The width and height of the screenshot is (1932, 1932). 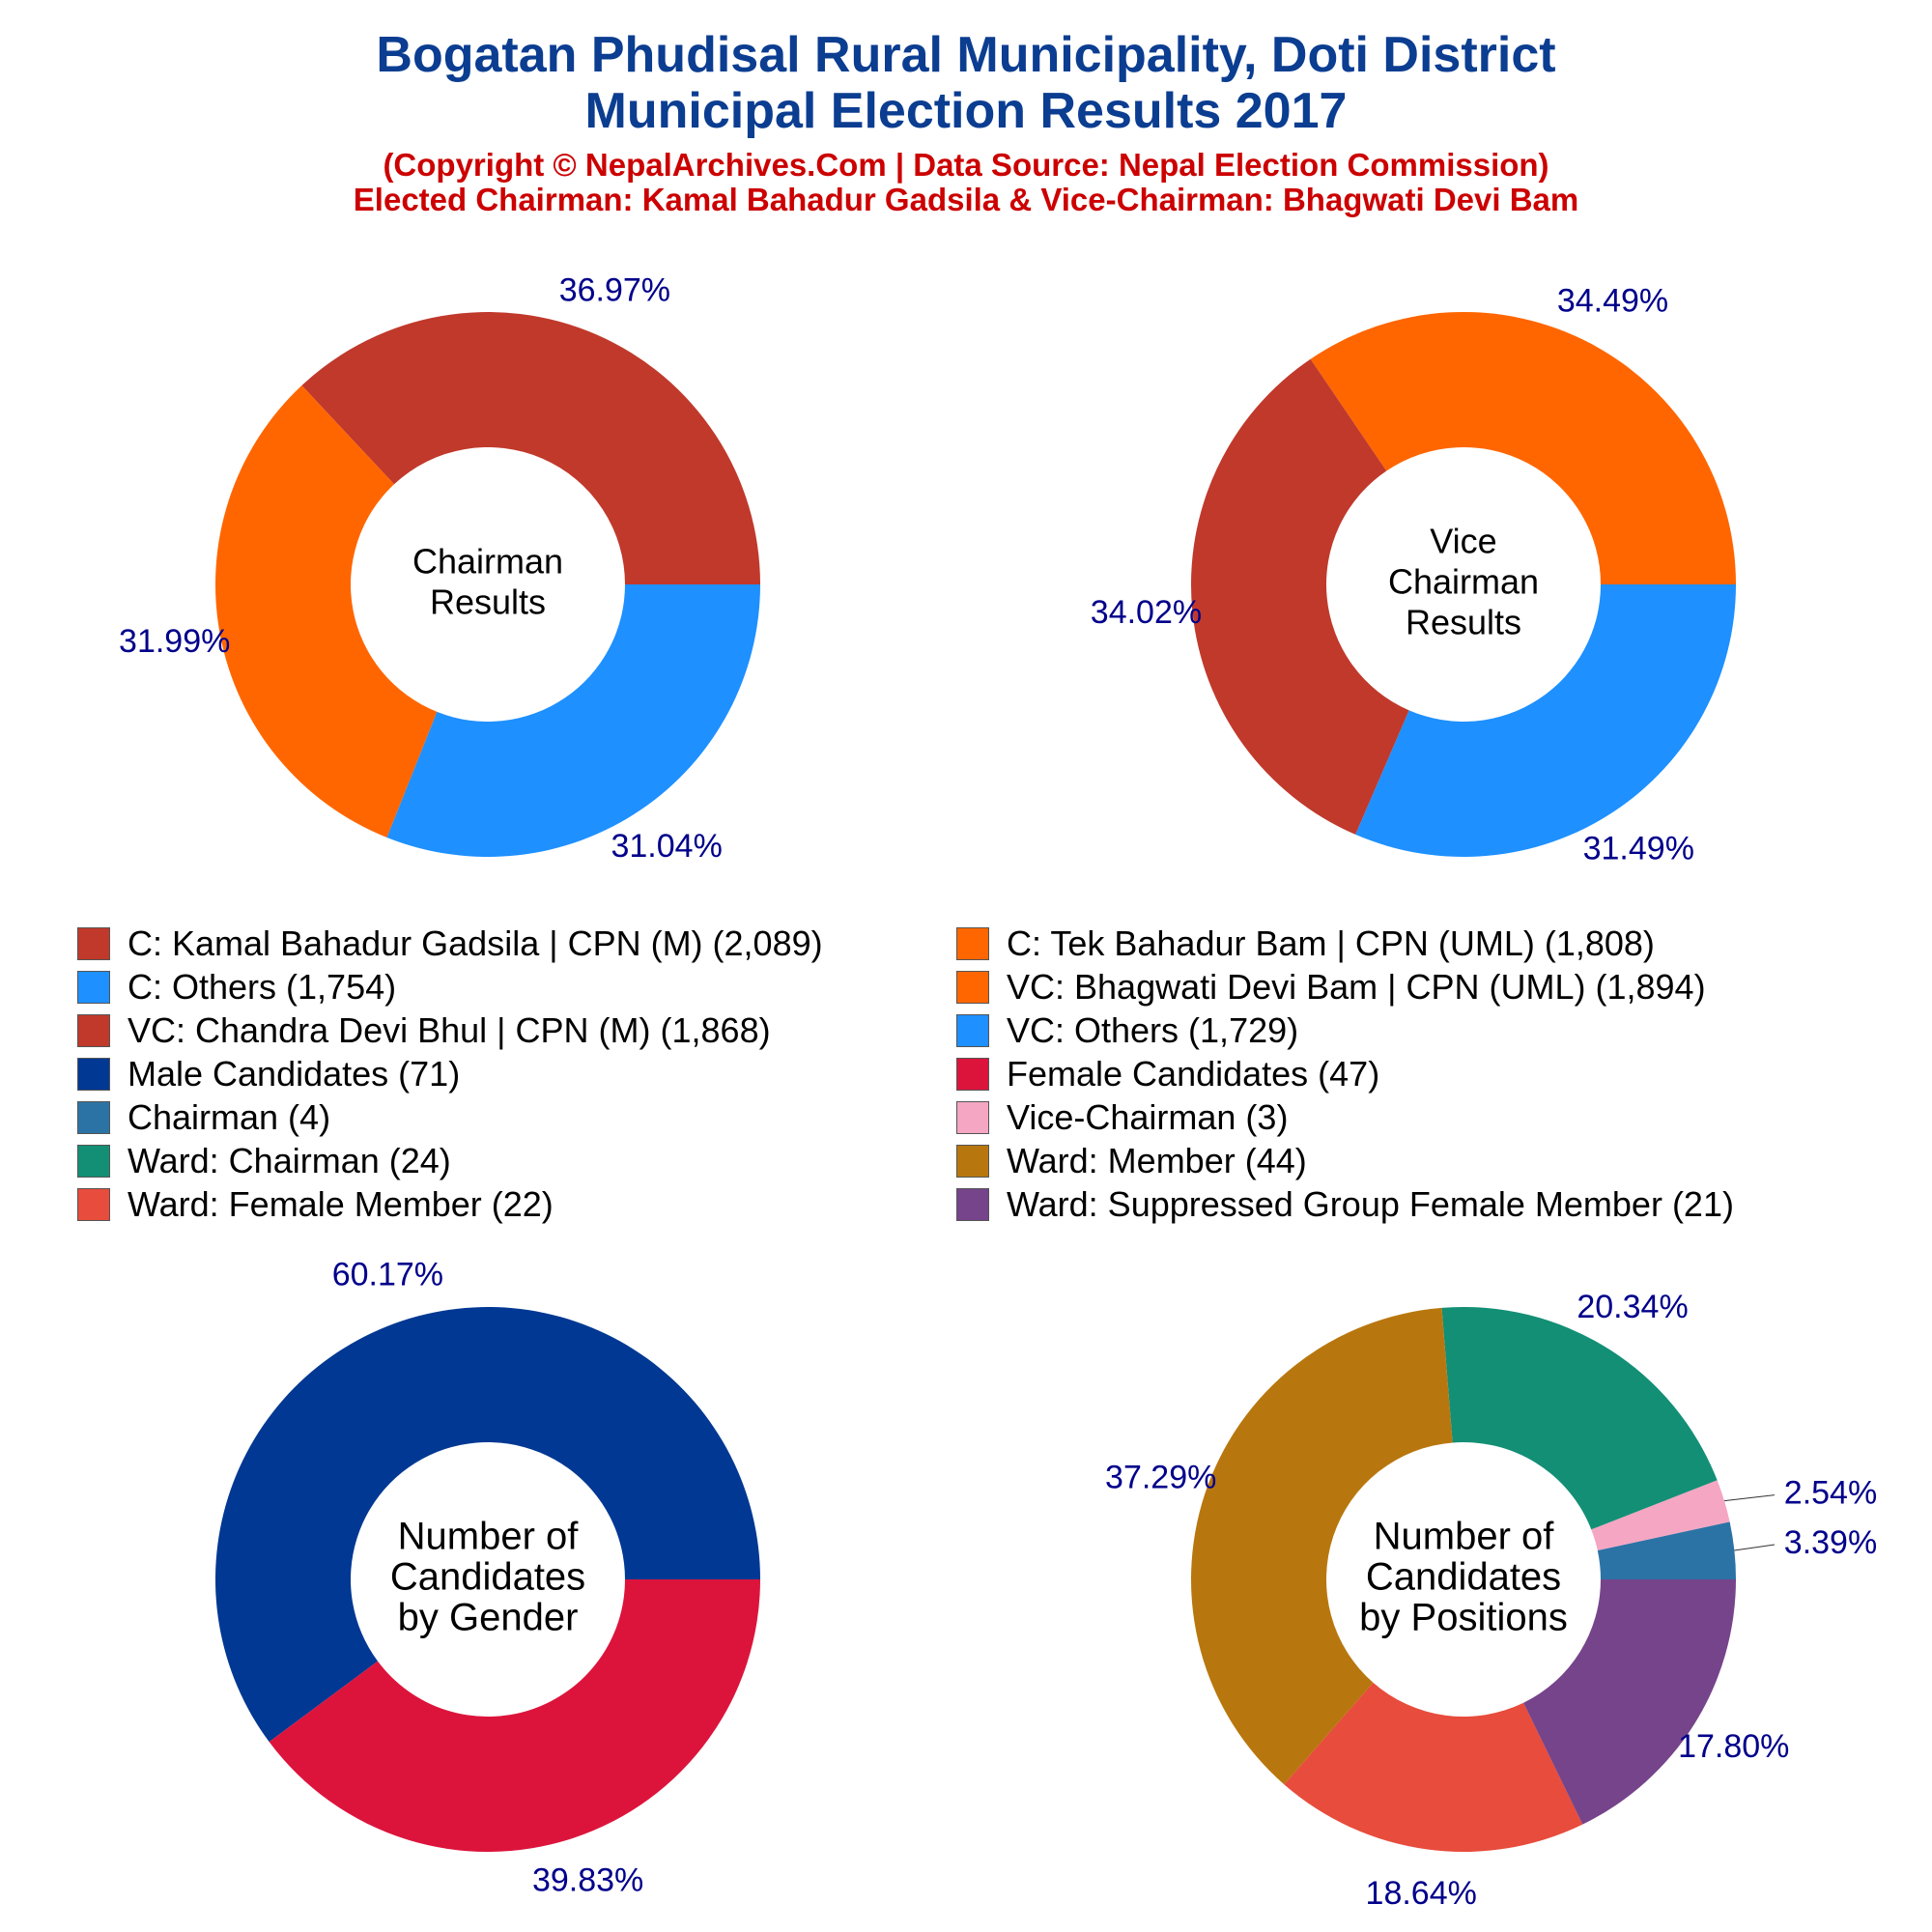 What do you see at coordinates (1146, 612) in the screenshot?
I see `percent-label: 34.02%` at bounding box center [1146, 612].